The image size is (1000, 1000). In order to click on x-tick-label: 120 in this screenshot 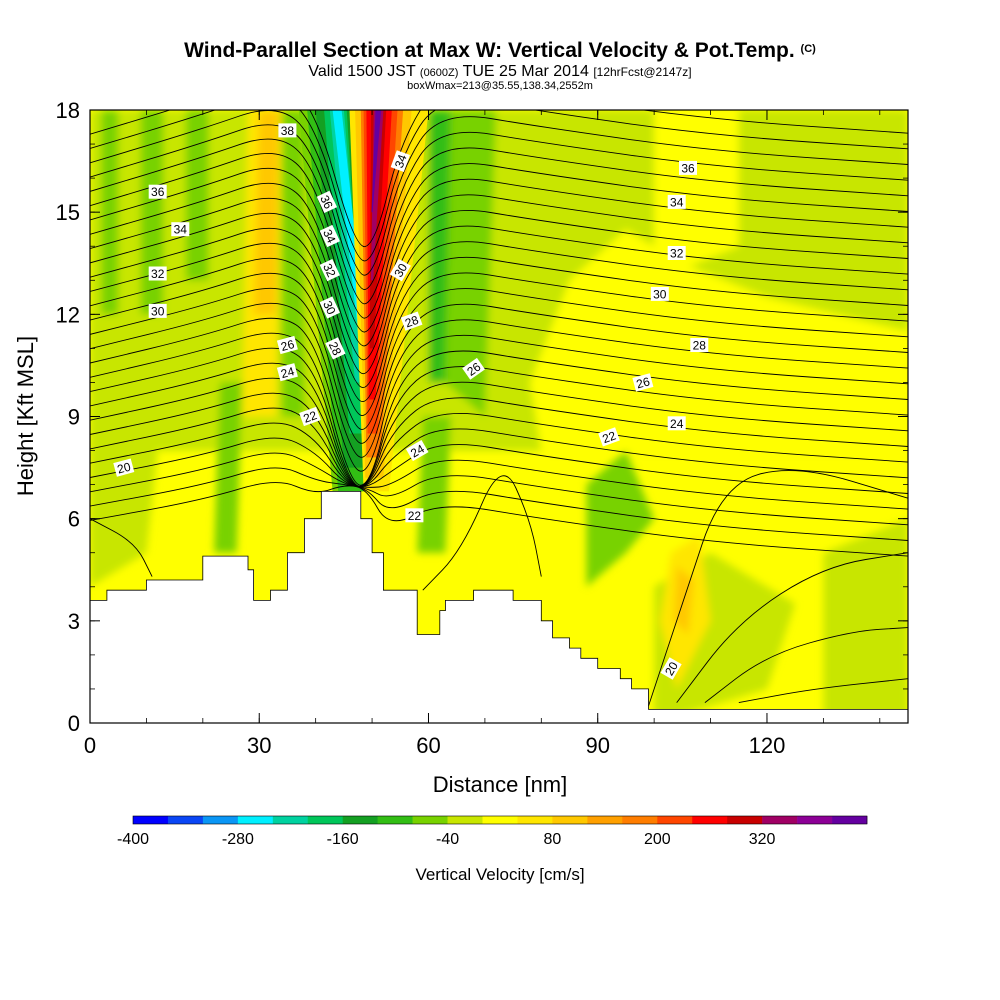, I will do `click(767, 745)`.